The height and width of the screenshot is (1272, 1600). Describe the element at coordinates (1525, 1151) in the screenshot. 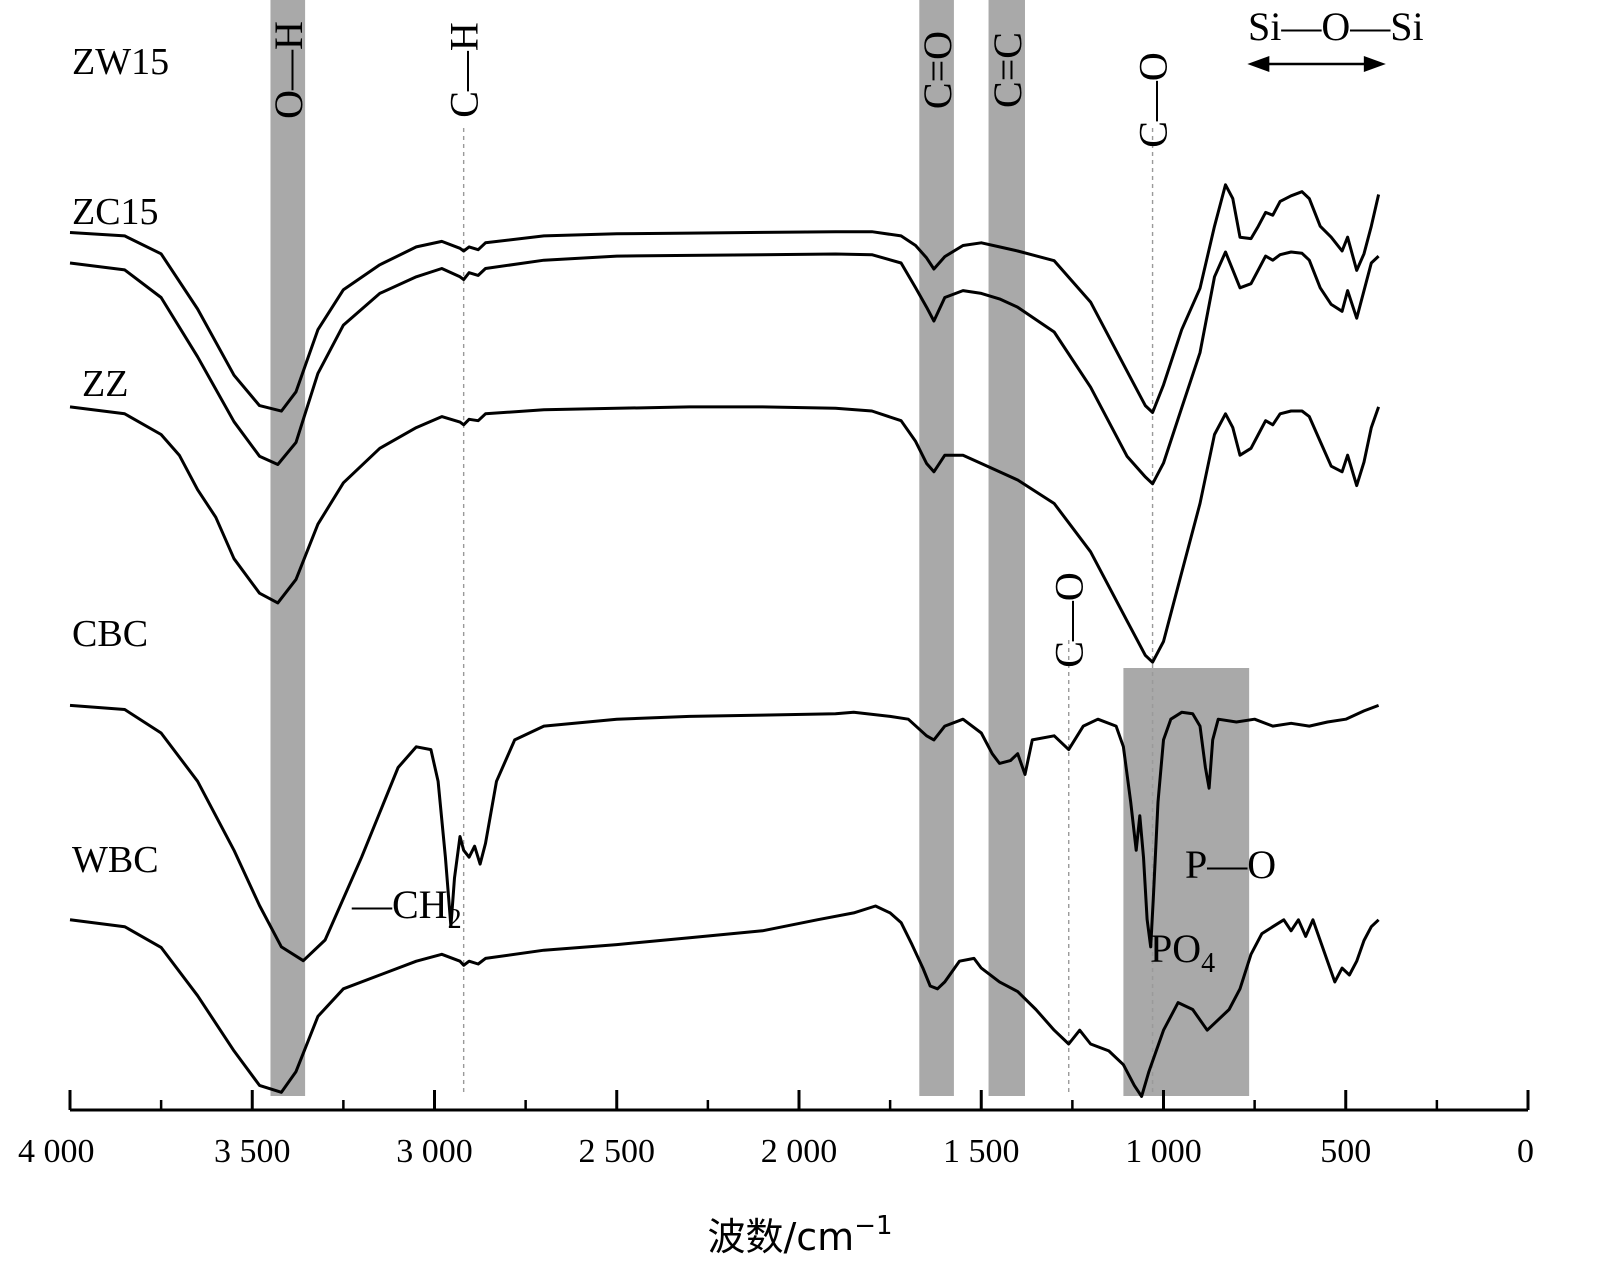

I see `x-tick-label: 0` at that location.